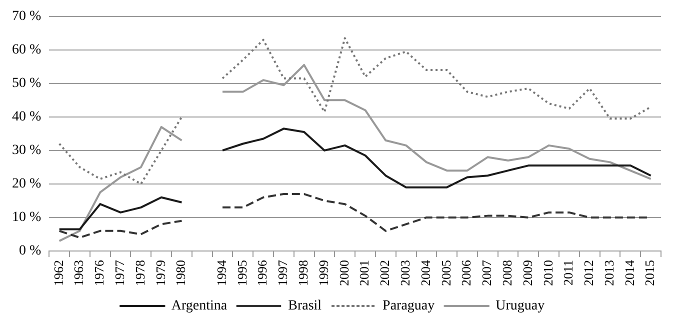 Image resolution: width=679 pixels, height=325 pixels. Describe the element at coordinates (119, 273) in the screenshot. I see `x-tick-label: 1977` at that location.